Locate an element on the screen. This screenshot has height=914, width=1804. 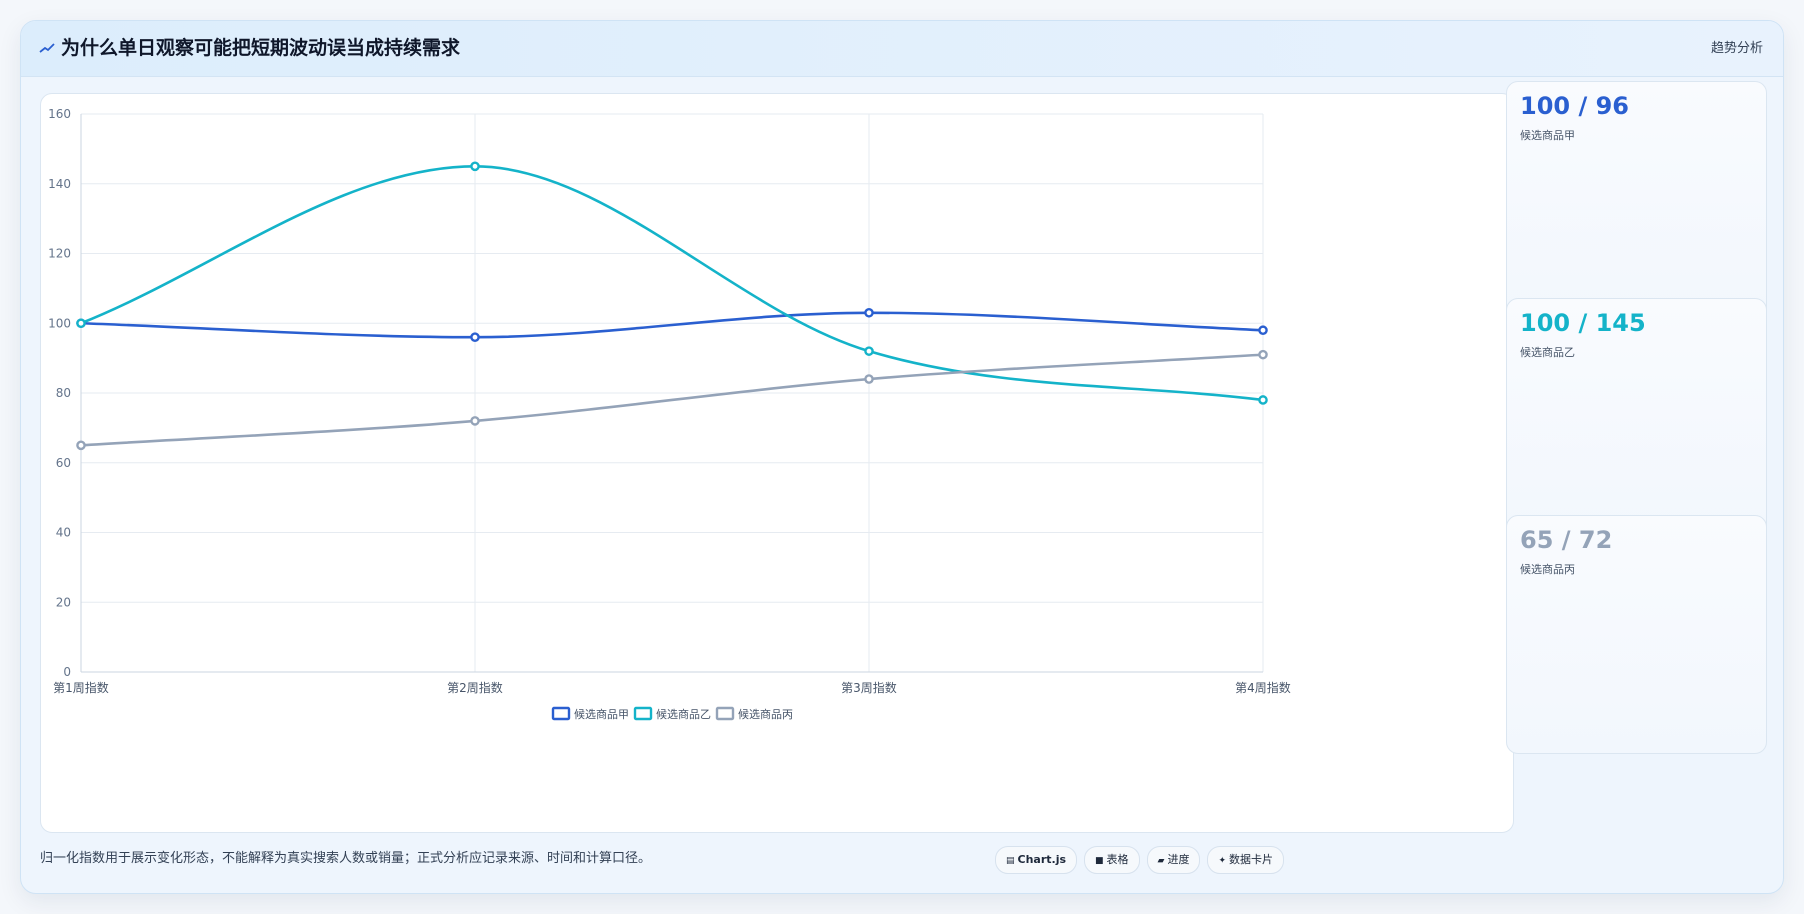
tool-label: Chart.js is located at coordinates (1042, 859).